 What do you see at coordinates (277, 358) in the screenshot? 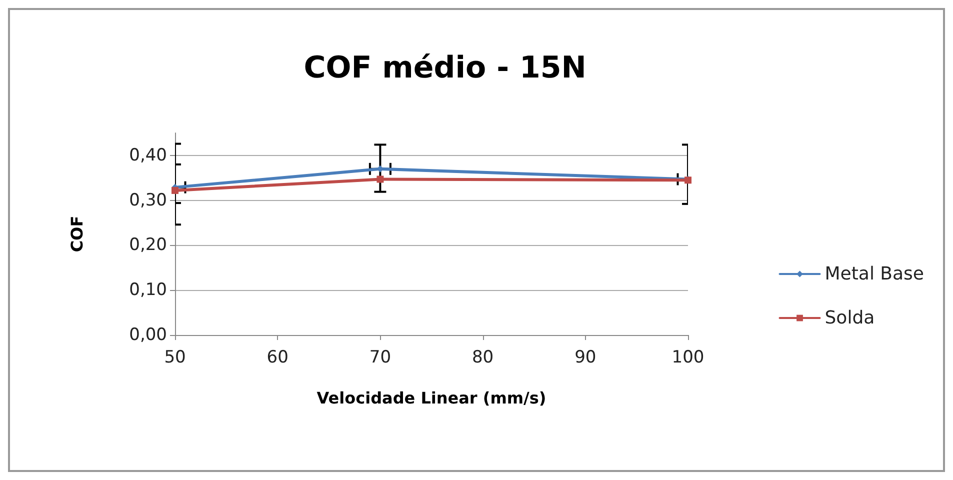
I see `x-tick-label: 60` at bounding box center [277, 358].